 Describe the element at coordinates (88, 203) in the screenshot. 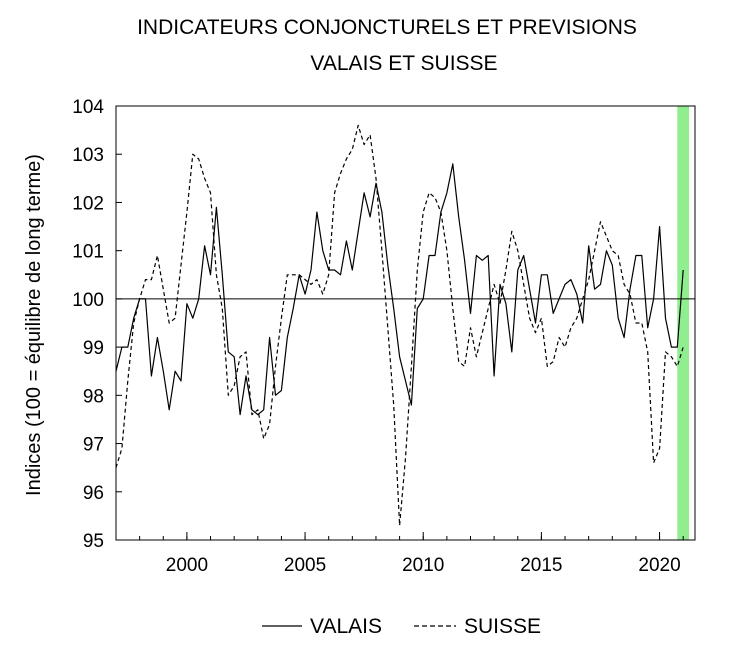

I see `y-tick-label: 102` at that location.